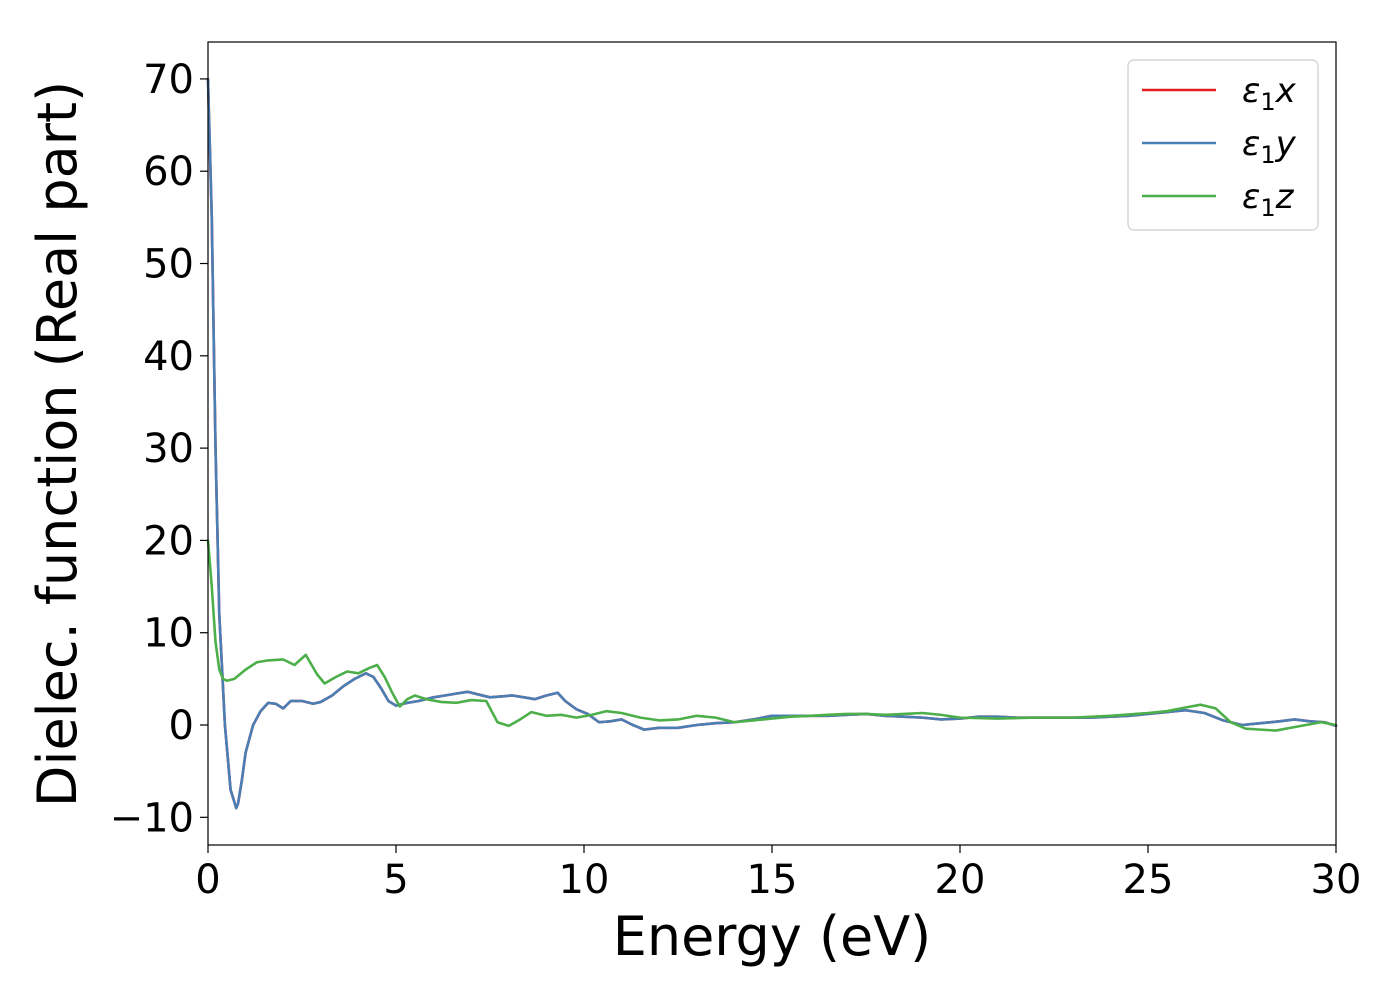  Describe the element at coordinates (1269, 93) in the screenshot. I see `legend-entry-x: ε1x` at that location.